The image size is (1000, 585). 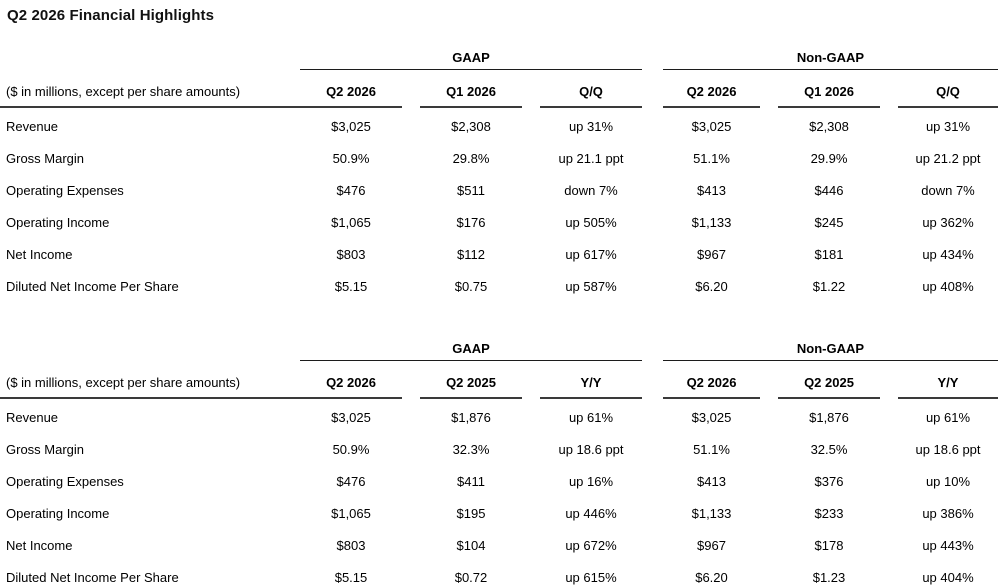 What do you see at coordinates (711, 545) in the screenshot?
I see `value-cell: $967` at bounding box center [711, 545].